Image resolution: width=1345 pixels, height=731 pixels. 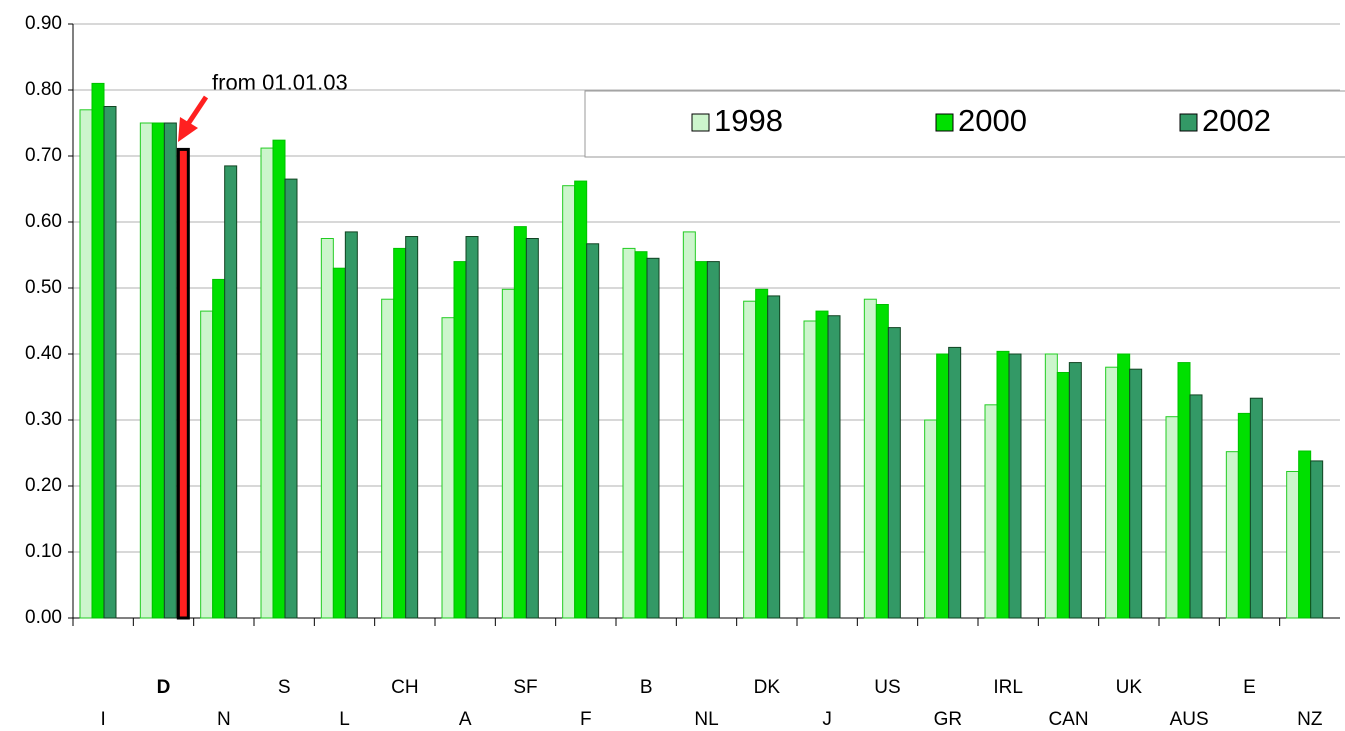 What do you see at coordinates (767, 687) in the screenshot?
I see `x-tick-label: DK` at bounding box center [767, 687].